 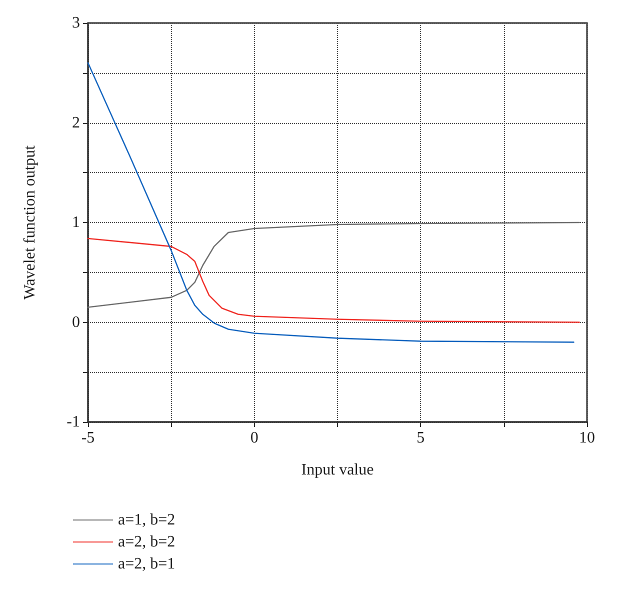 What do you see at coordinates (73, 422) in the screenshot?
I see `y-tick-label: -1` at bounding box center [73, 422].